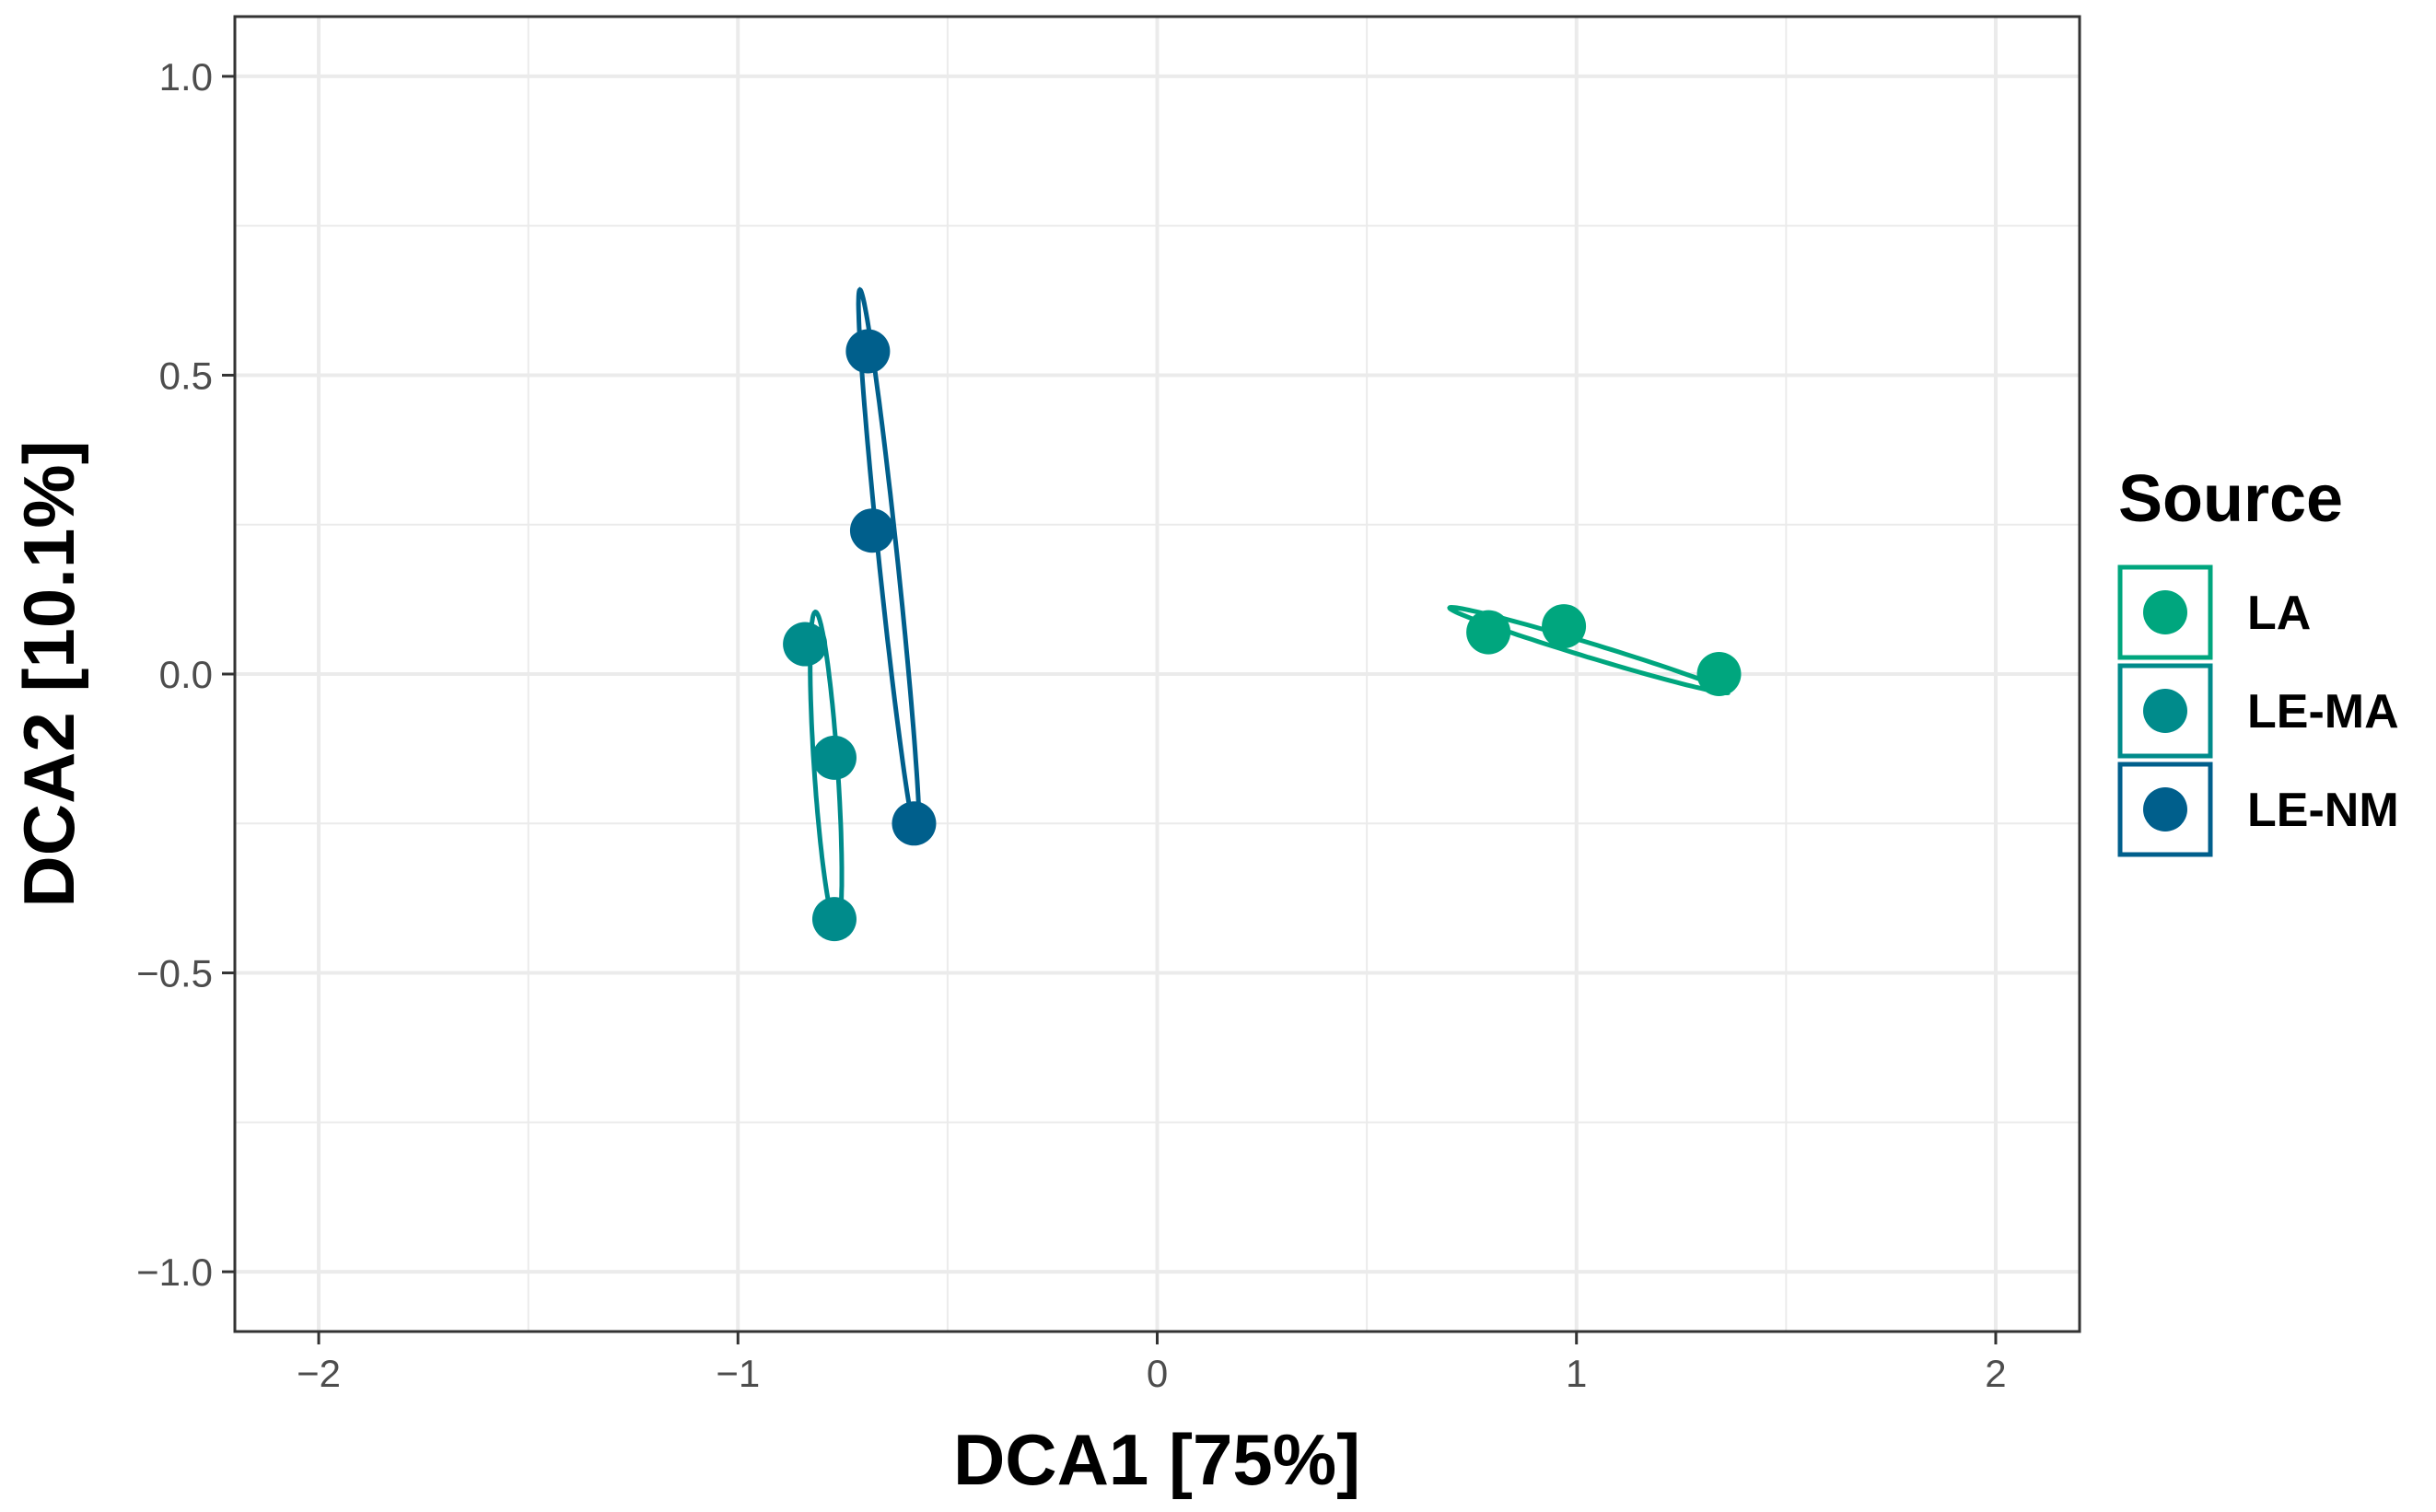  I want to click on legend-marker-la, so click(2165, 612).